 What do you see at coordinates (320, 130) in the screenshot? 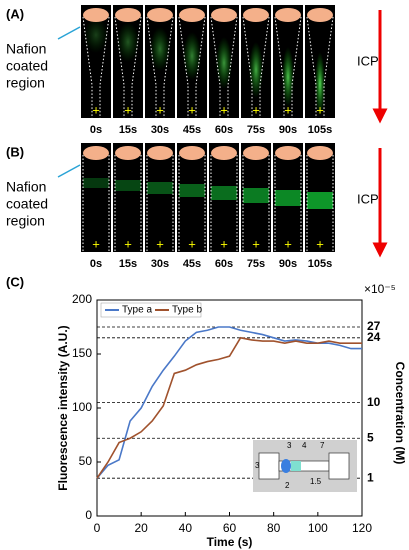
I see `time-label: 105s` at bounding box center [320, 130].